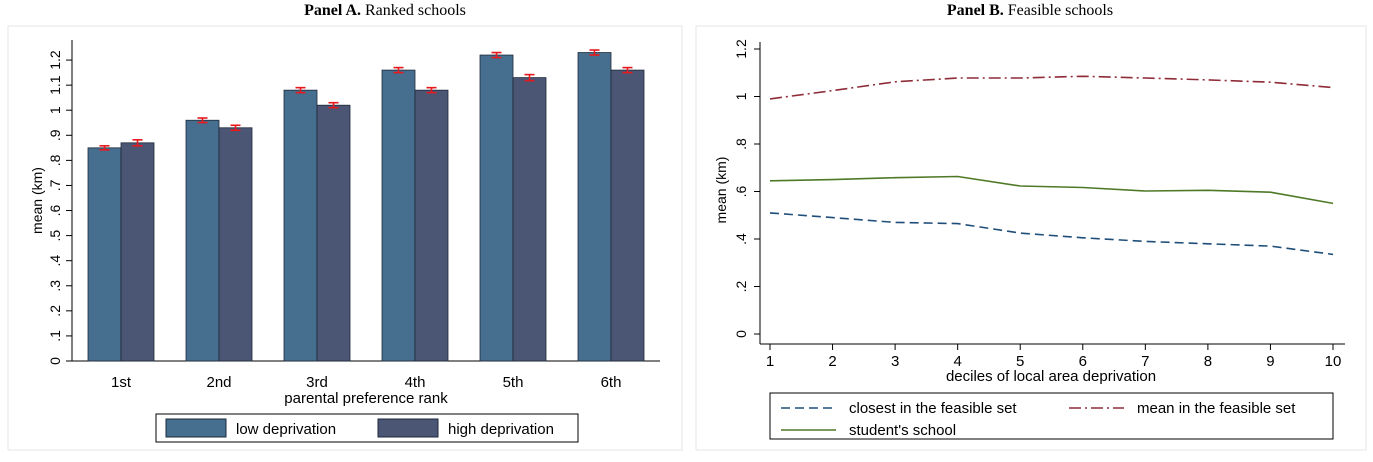 This screenshot has height=462, width=1373. I want to click on x-axis-title: deciles of local area deprivation, so click(1051, 376).